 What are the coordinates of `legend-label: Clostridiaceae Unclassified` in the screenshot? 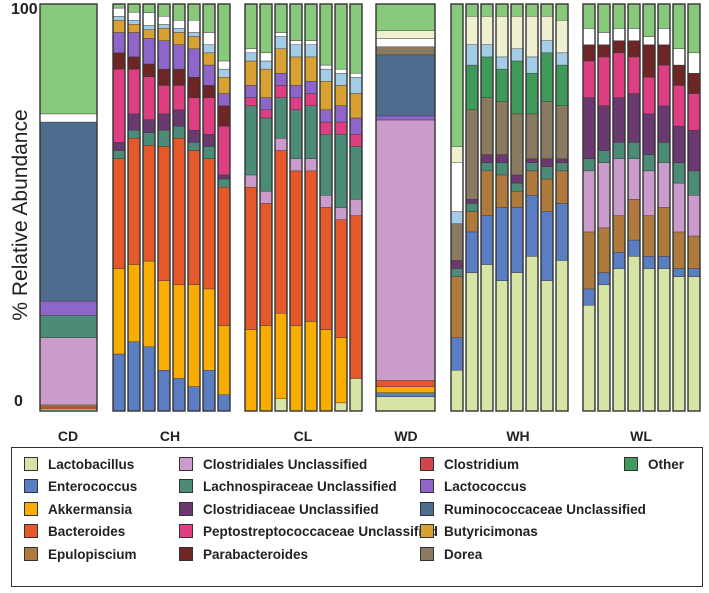 It's located at (291, 509).